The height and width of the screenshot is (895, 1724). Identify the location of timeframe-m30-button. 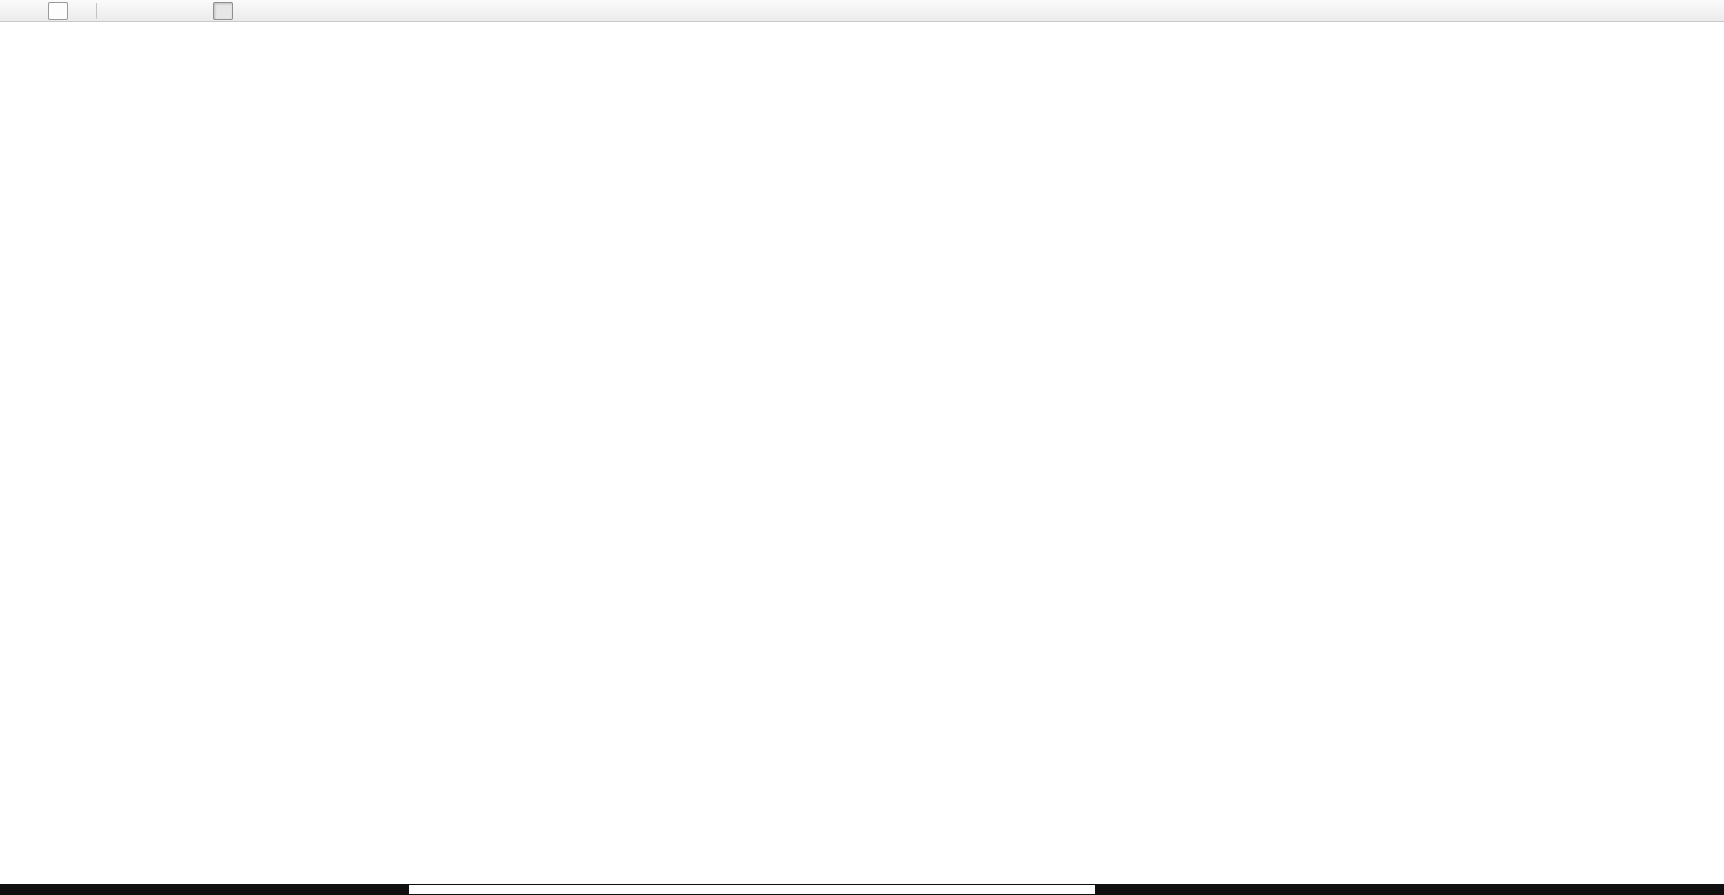
(179, 11).